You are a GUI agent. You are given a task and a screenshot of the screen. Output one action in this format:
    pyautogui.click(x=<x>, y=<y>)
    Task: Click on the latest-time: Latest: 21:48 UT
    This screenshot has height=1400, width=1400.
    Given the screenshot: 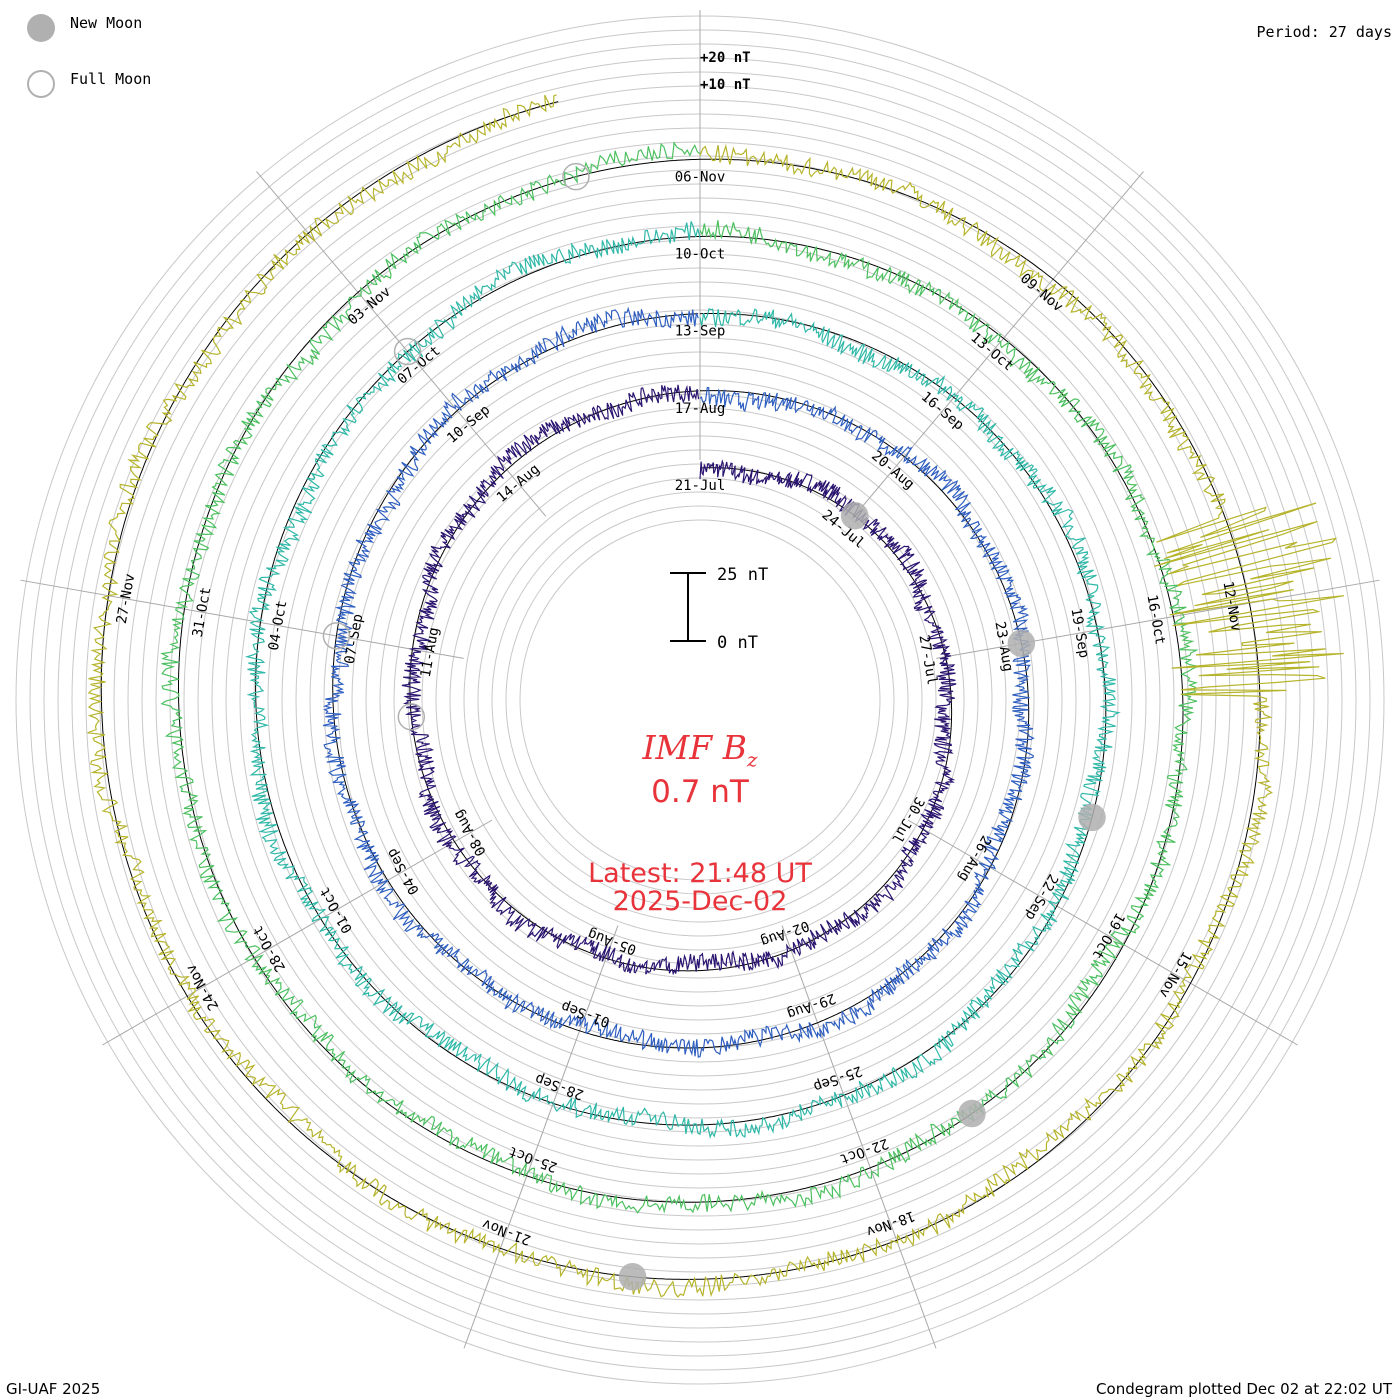 What is the action you would take?
    pyautogui.click(x=700, y=873)
    